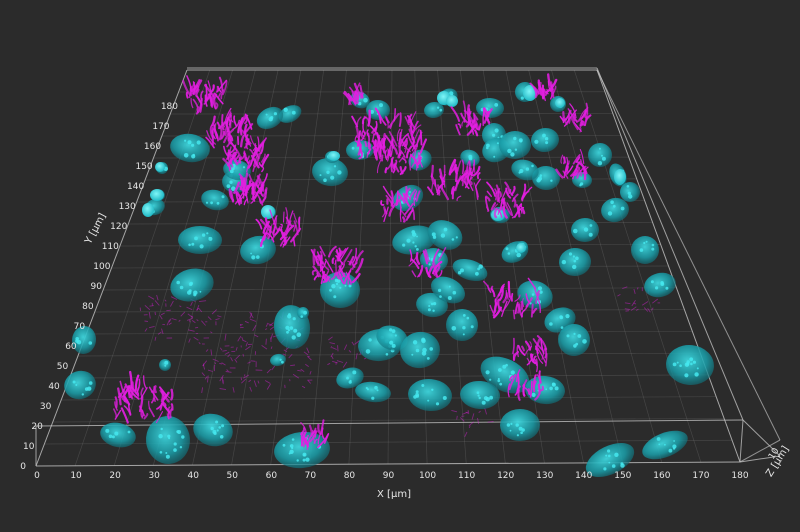  What do you see at coordinates (37, 427) in the screenshot?
I see `y-tick-label: 20` at bounding box center [37, 427].